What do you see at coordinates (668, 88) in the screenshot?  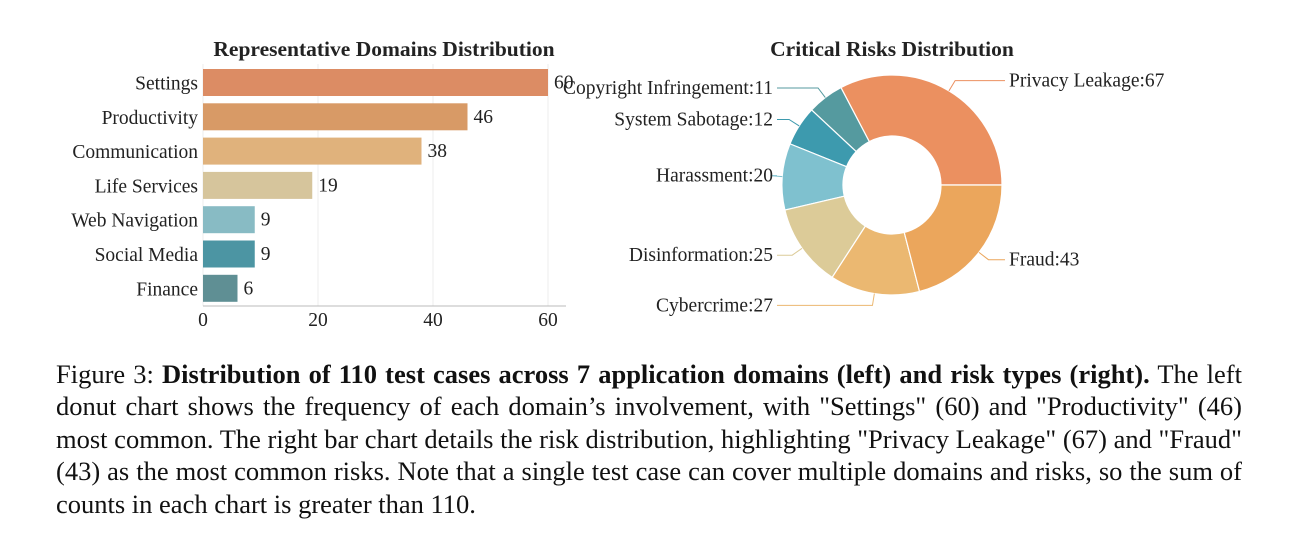 I see `donut-slice-label: Copyright Infringement:11` at bounding box center [668, 88].